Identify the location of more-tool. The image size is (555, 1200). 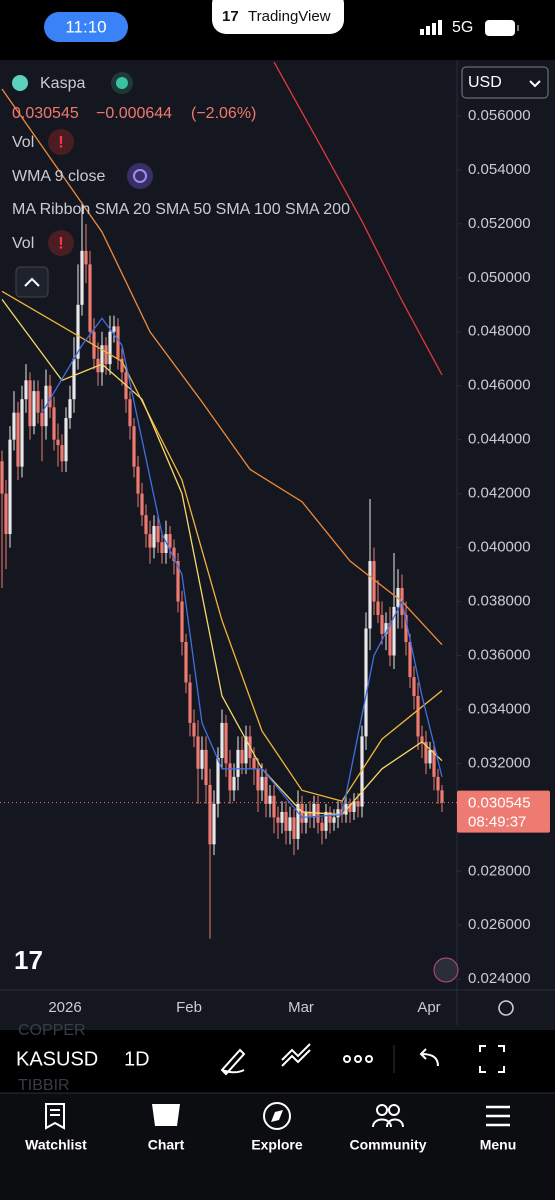
(358, 1059).